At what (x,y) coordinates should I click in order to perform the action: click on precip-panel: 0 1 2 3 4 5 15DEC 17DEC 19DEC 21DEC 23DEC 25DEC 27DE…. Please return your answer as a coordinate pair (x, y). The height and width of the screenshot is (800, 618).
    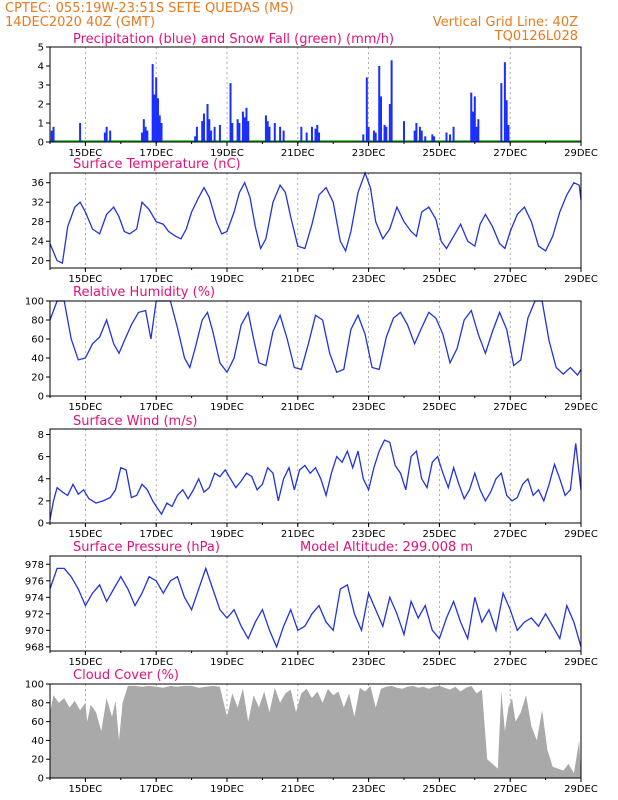
    Looking at the image, I should click on (318, 95).